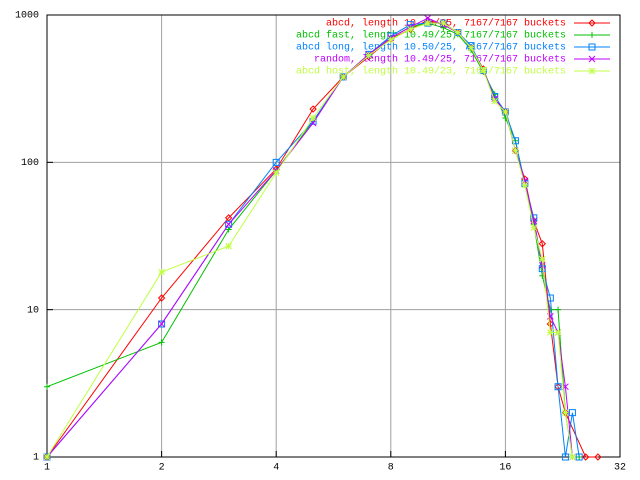 The width and height of the screenshot is (640, 480). I want to click on x-tick-label: 2, so click(162, 468).